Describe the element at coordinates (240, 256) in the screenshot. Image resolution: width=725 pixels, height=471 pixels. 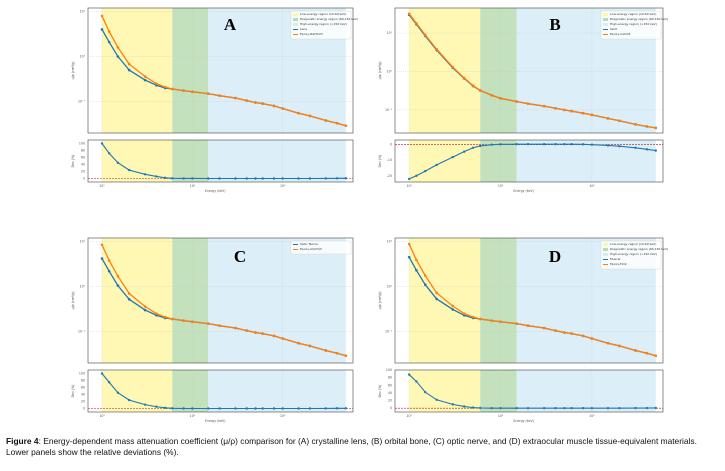
I see `panel-label: C` at that location.